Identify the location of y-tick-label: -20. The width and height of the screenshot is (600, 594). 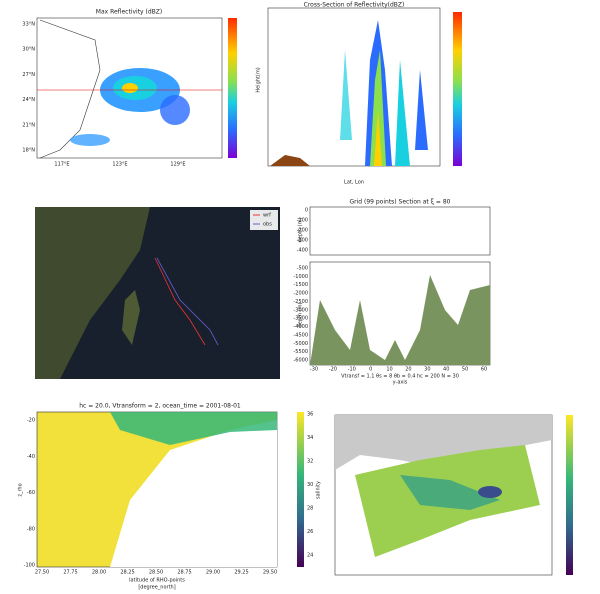
(31, 421).